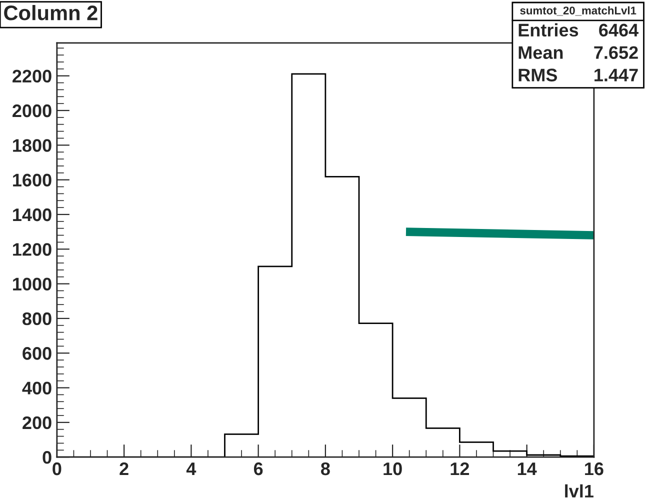 The height and width of the screenshot is (499, 647). Describe the element at coordinates (37, 388) in the screenshot. I see `y-tick-label: 400` at that location.